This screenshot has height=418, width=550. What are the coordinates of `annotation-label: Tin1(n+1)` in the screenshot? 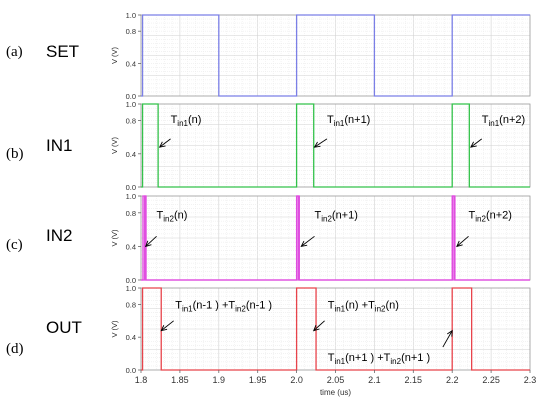 It's located at (348, 121).